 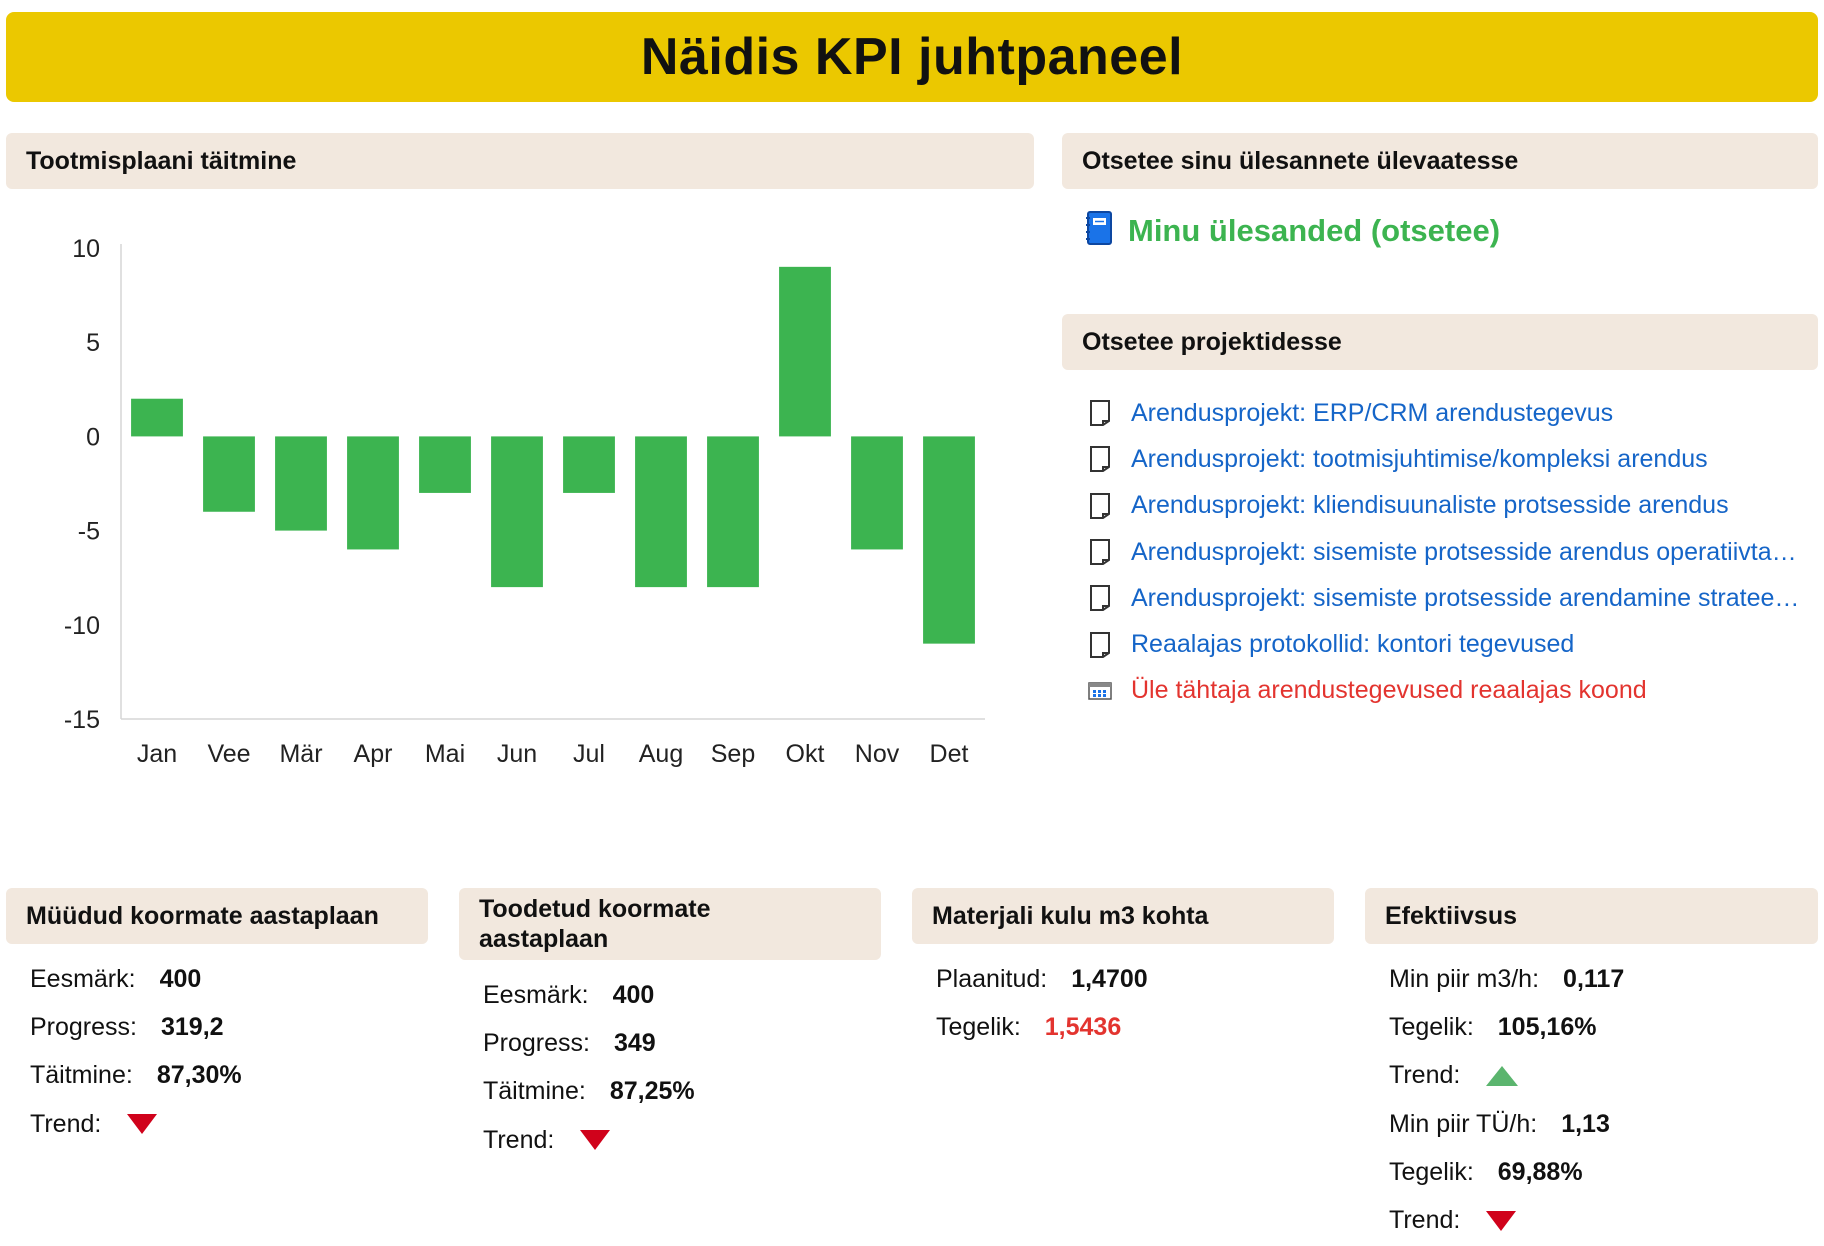 What do you see at coordinates (1300, 160) in the screenshot?
I see `tasks-panel-title: Otsetee sinu ülesannete ülevaatesse` at bounding box center [1300, 160].